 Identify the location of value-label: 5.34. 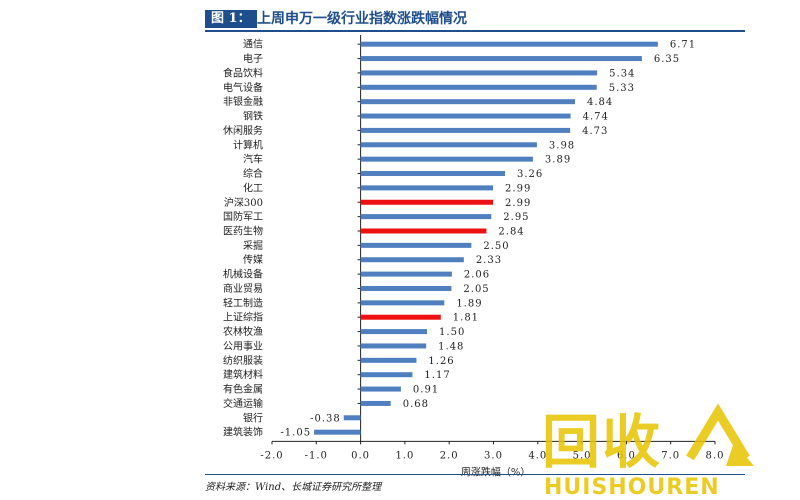
(622, 73).